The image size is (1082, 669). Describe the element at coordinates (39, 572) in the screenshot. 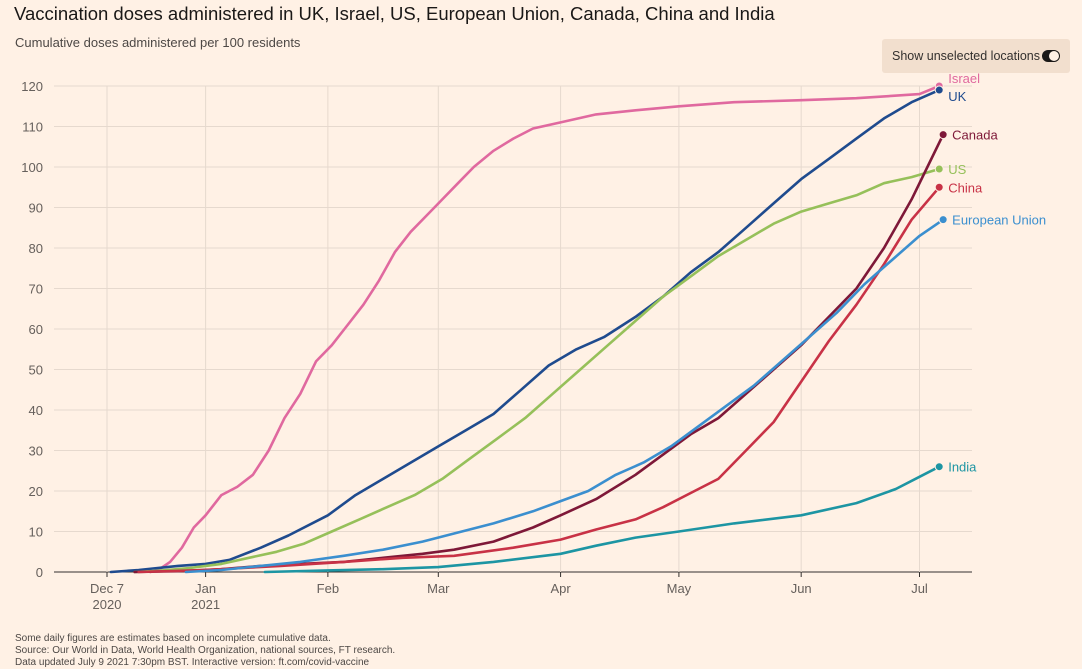

I see `y-tick-label: 0` at that location.